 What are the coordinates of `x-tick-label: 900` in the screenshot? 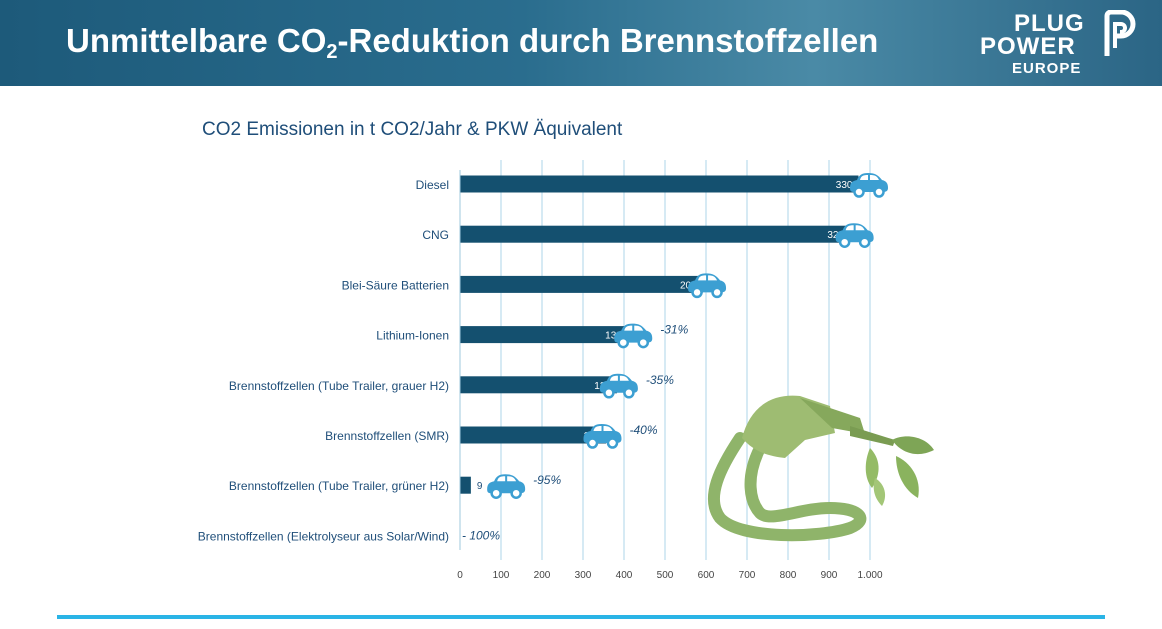 It's located at (829, 575).